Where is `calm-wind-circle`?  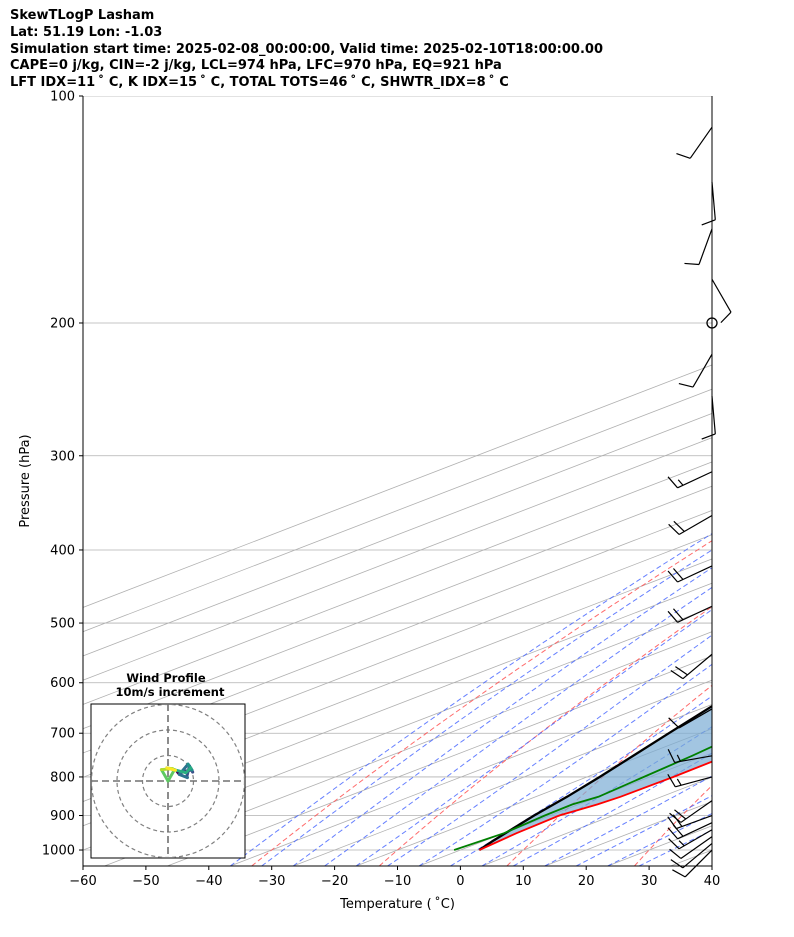
calm-wind-circle is located at coordinates (712, 323).